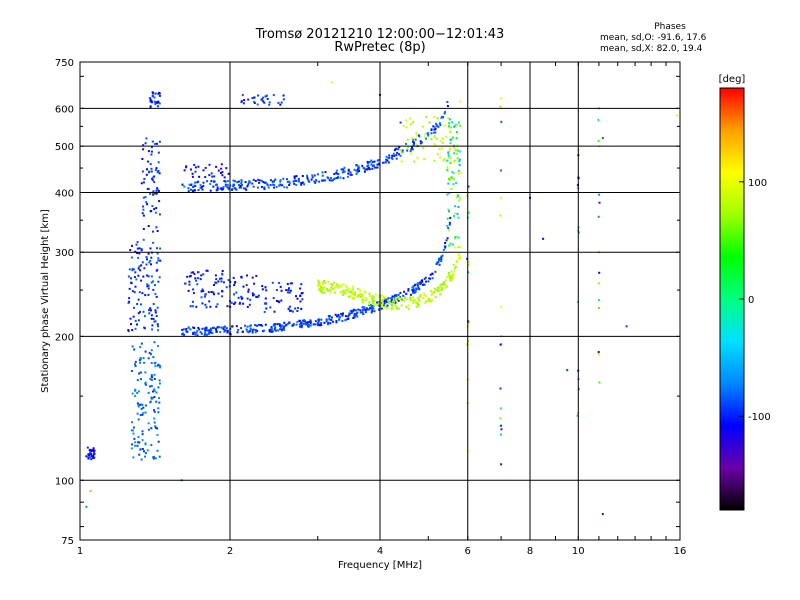  Describe the element at coordinates (757, 183) in the screenshot. I see `colorbar-tick-label: 100` at that location.